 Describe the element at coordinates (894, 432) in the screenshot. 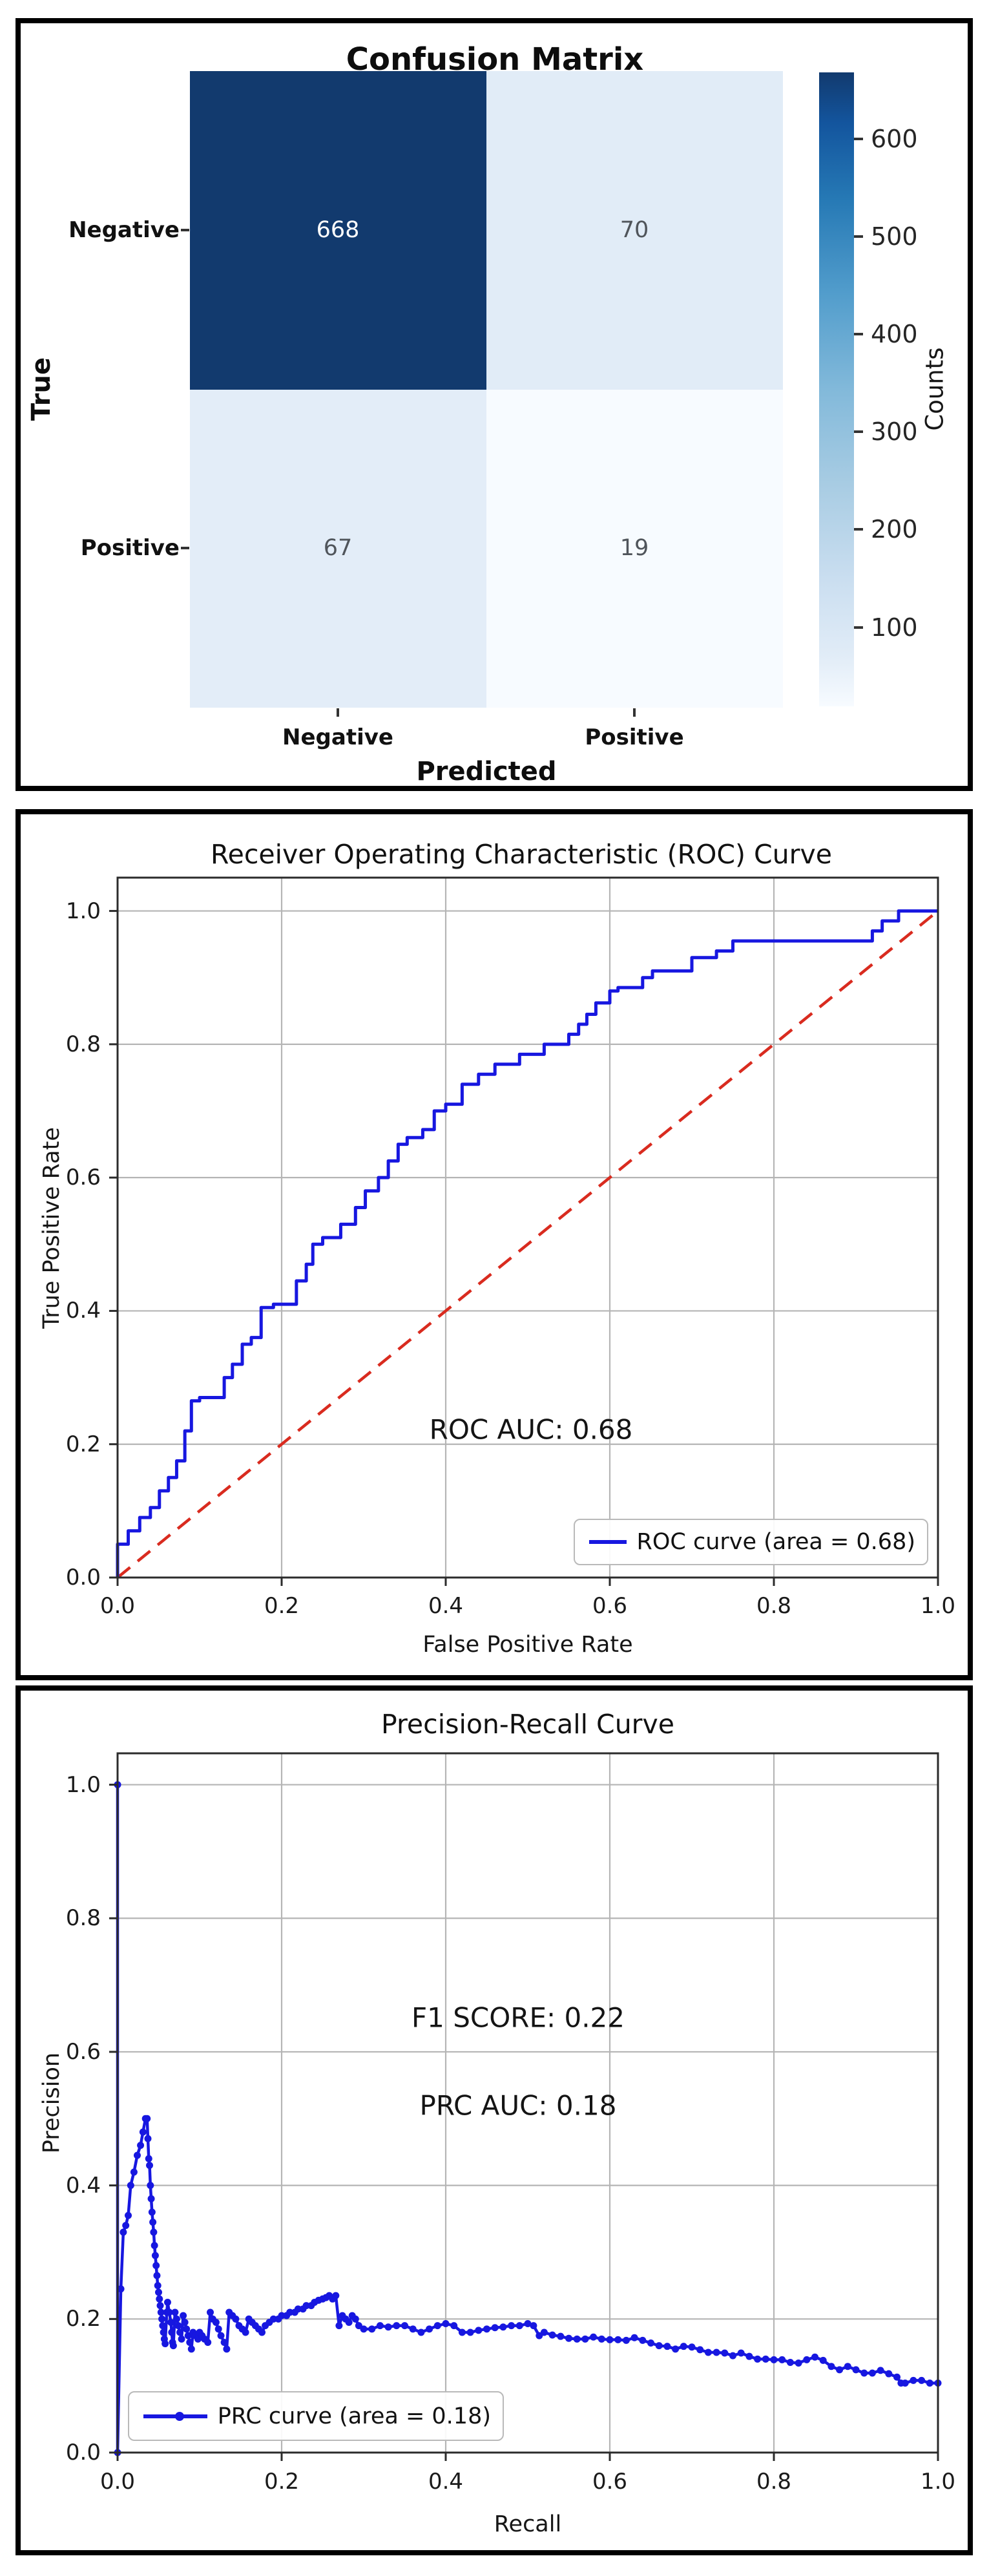

I see `colorbar-tick-label: 300` at that location.